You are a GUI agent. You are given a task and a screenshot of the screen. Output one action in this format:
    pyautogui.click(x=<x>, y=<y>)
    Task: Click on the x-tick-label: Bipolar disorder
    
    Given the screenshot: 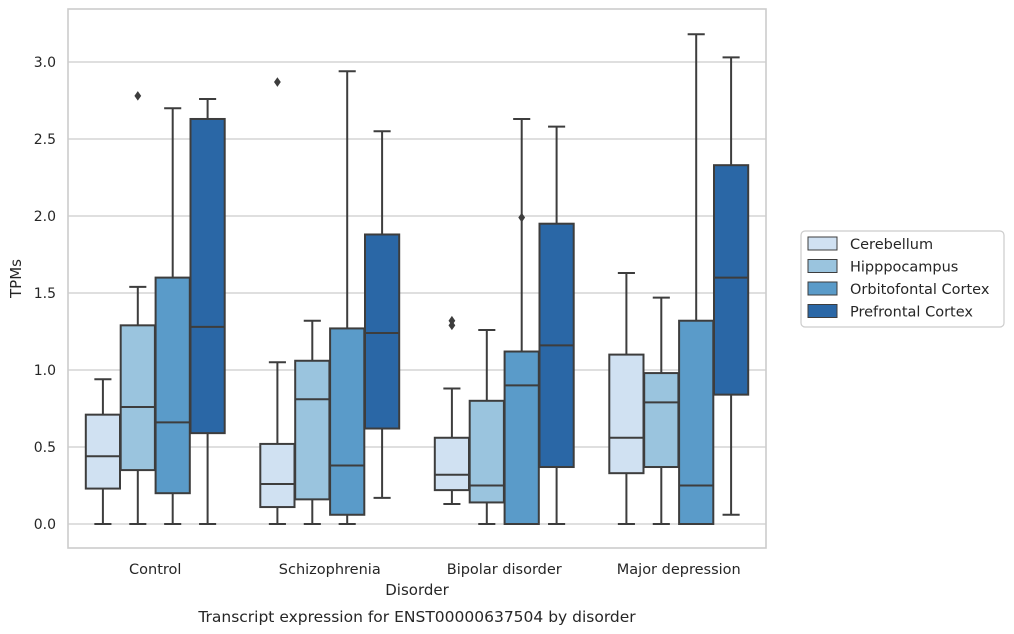 What is the action you would take?
    pyautogui.click(x=504, y=570)
    